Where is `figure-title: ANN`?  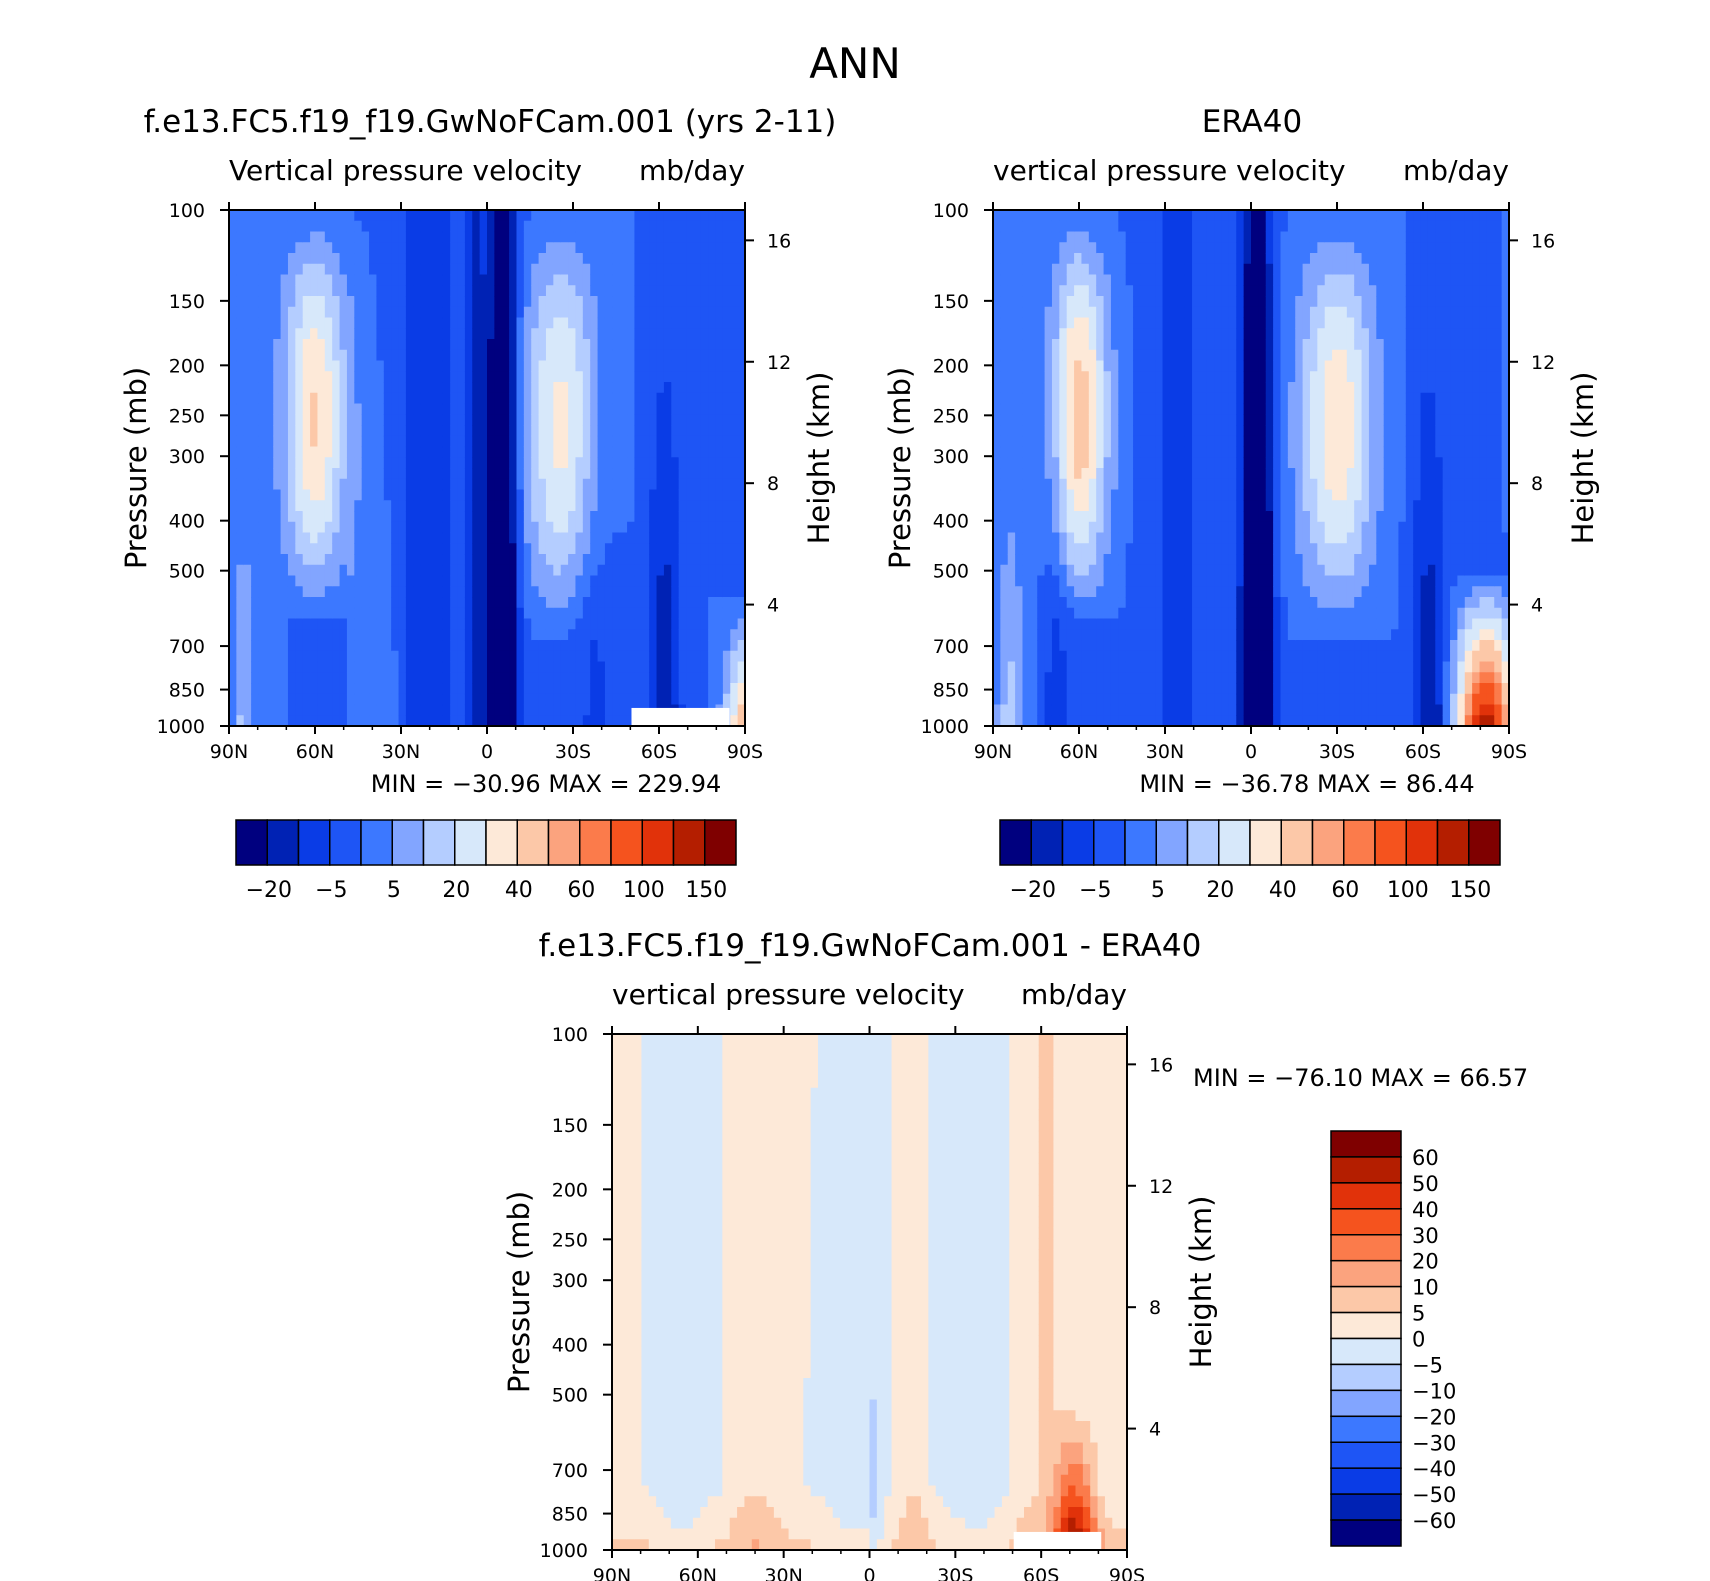 figure-title: ANN is located at coordinates (855, 63).